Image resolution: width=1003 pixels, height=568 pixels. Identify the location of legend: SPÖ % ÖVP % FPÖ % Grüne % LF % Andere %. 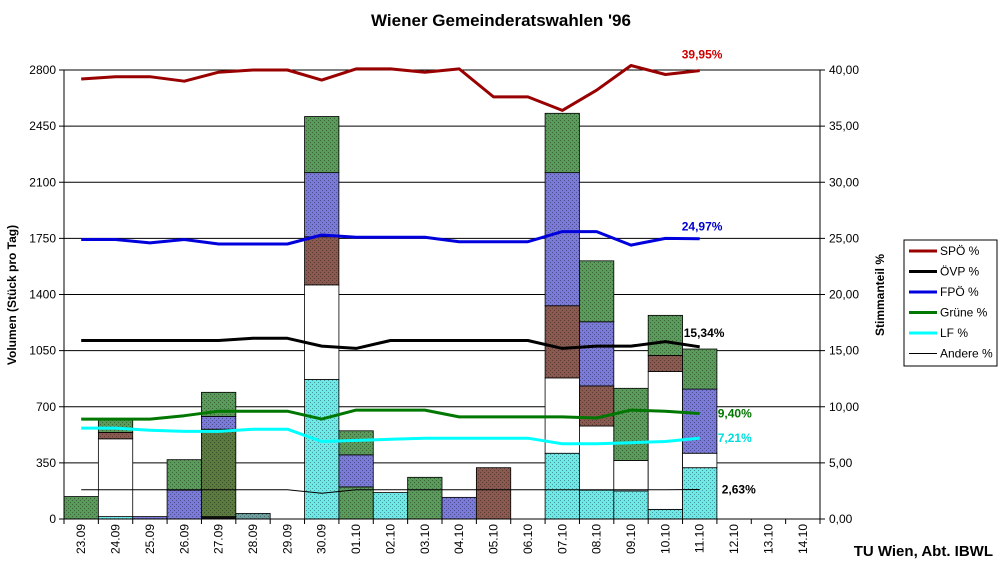
(950, 303).